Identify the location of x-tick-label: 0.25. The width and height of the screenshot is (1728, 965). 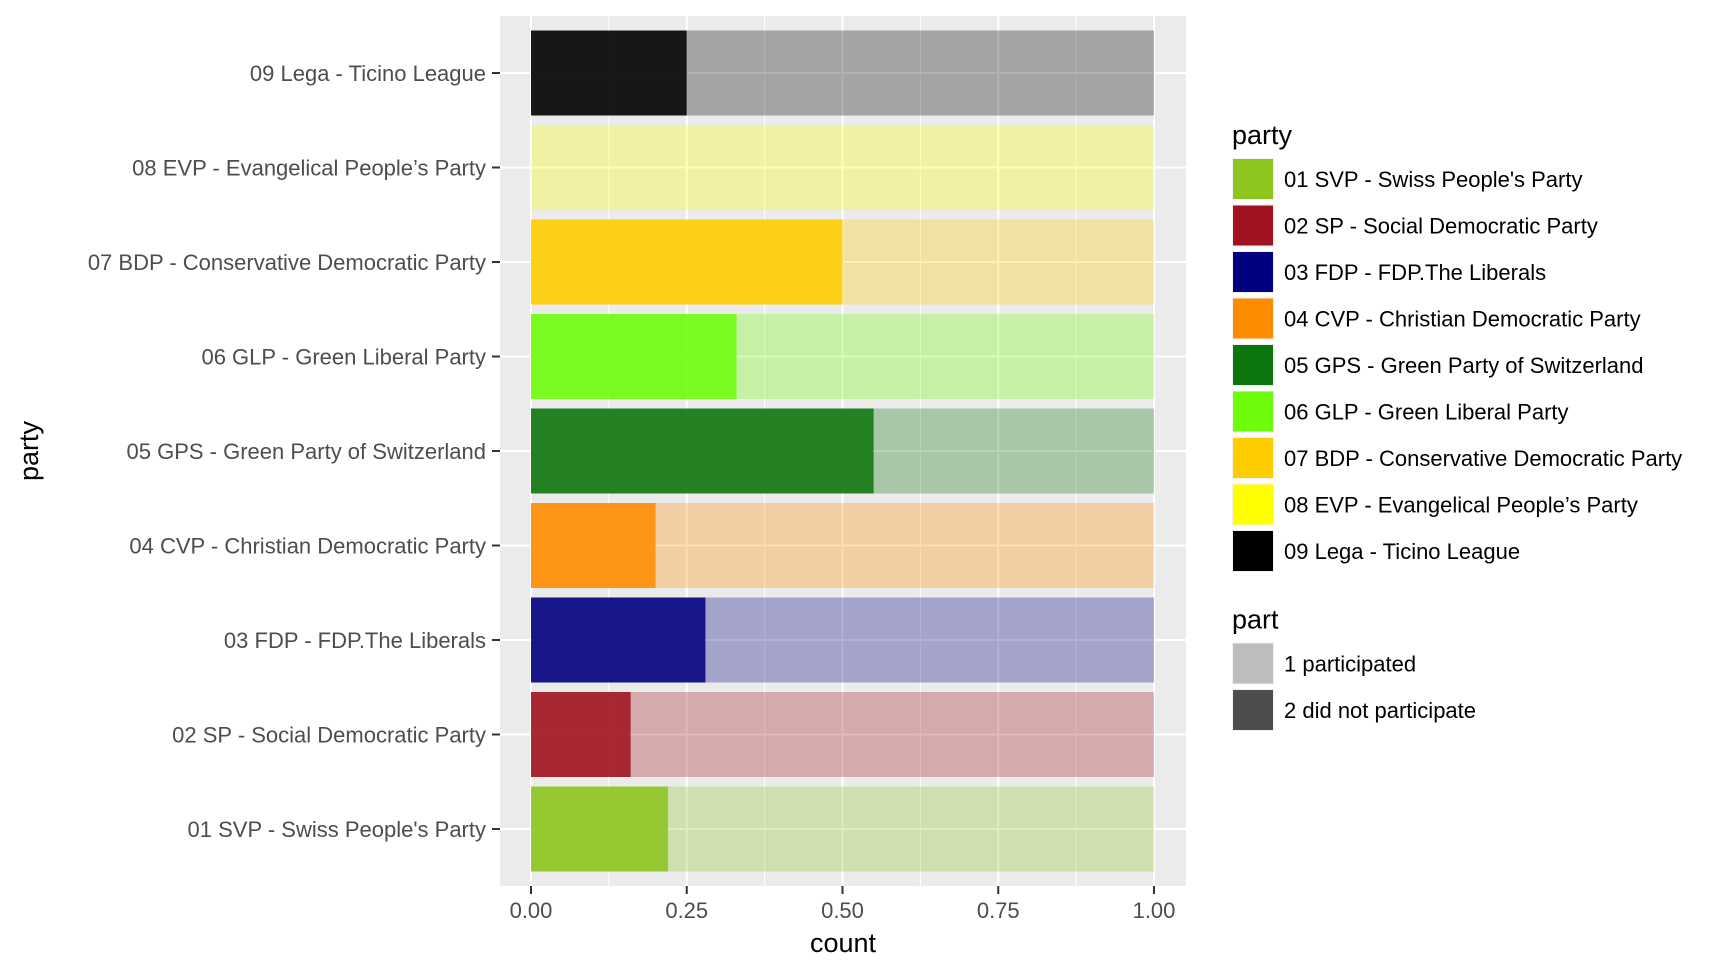
(686, 910).